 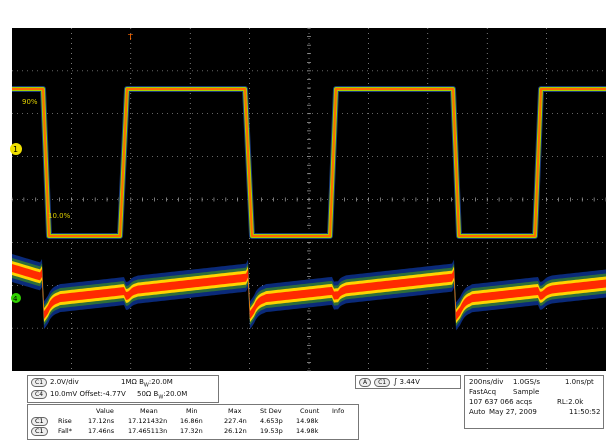 I want to click on header-value: Value, so click(x=105, y=411).